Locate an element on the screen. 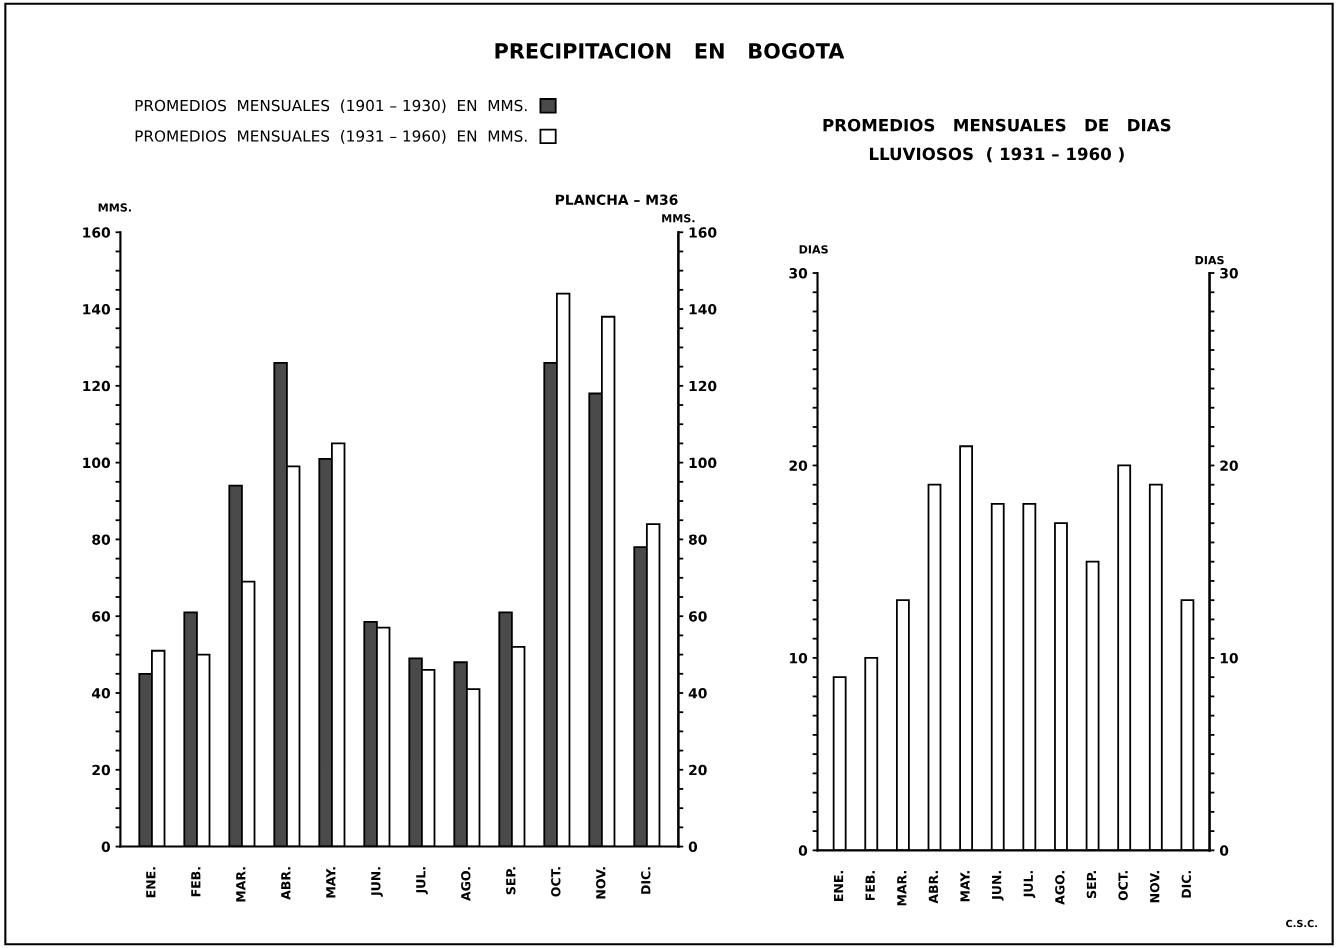 The width and height of the screenshot is (1338, 948). y2-tick-label: 140 is located at coordinates (703, 309).